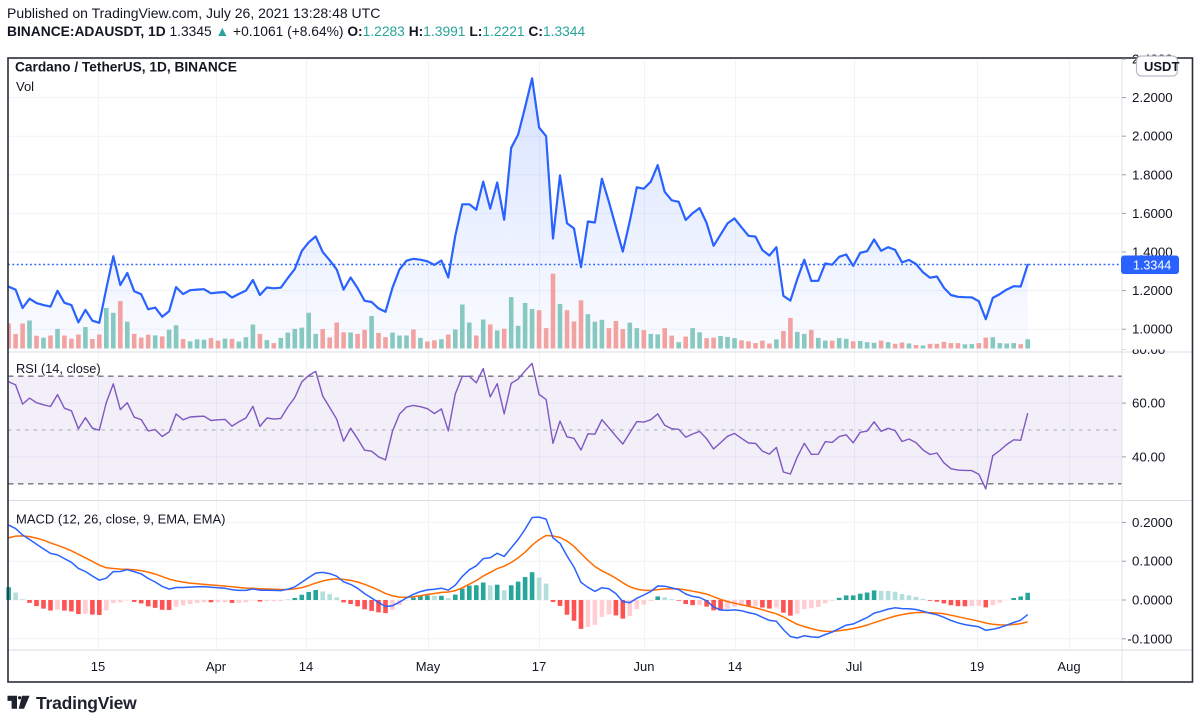 This screenshot has height=723, width=1200. What do you see at coordinates (1068, 666) in the screenshot?
I see `svg-text: Aug` at bounding box center [1068, 666].